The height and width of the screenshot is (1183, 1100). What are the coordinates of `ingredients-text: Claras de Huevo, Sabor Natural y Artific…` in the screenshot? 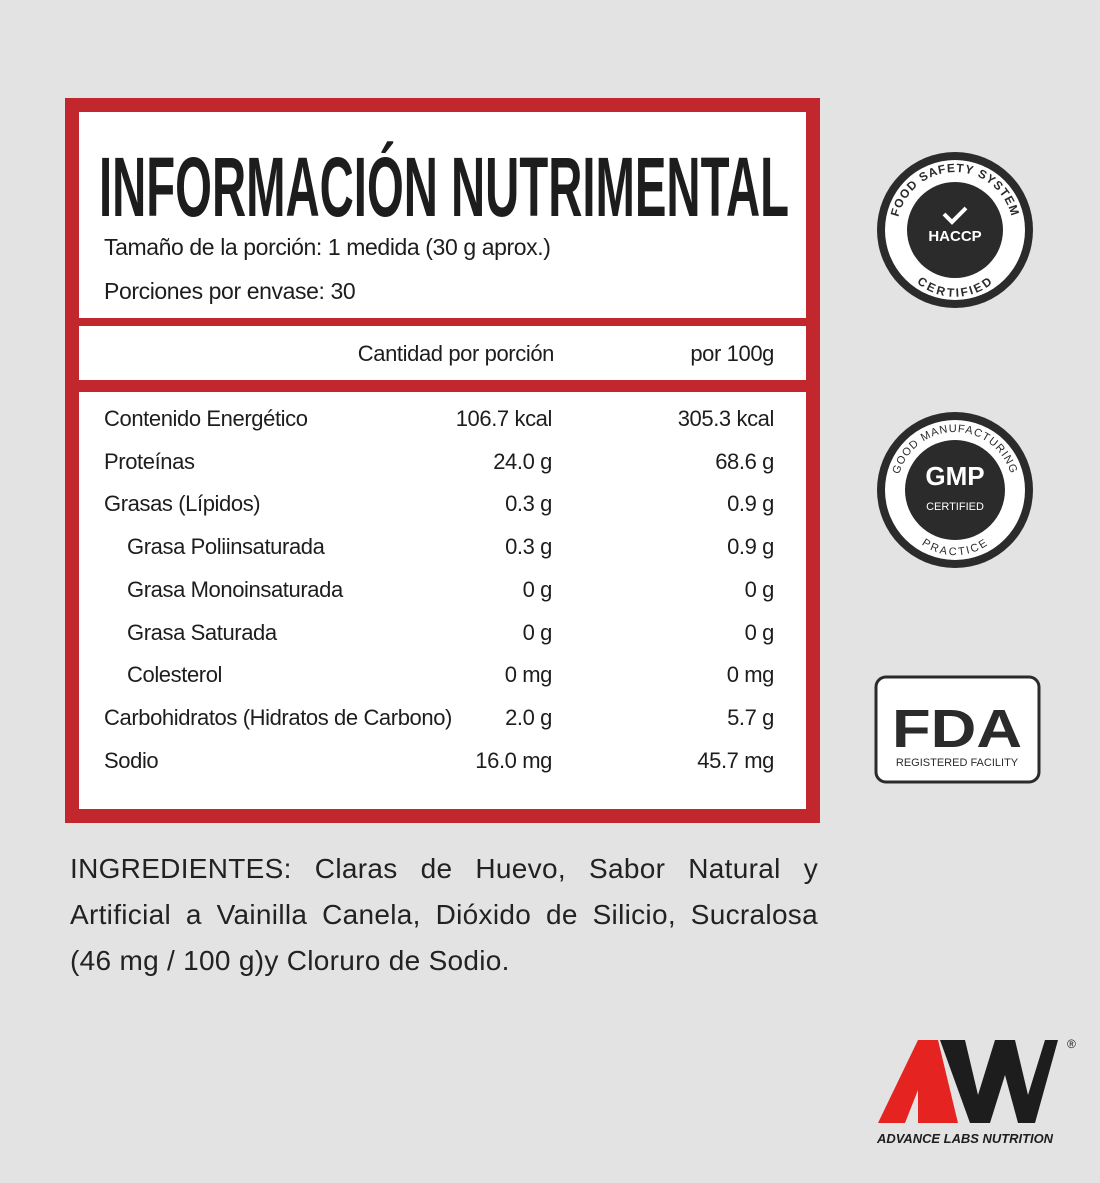 It's located at (444, 914).